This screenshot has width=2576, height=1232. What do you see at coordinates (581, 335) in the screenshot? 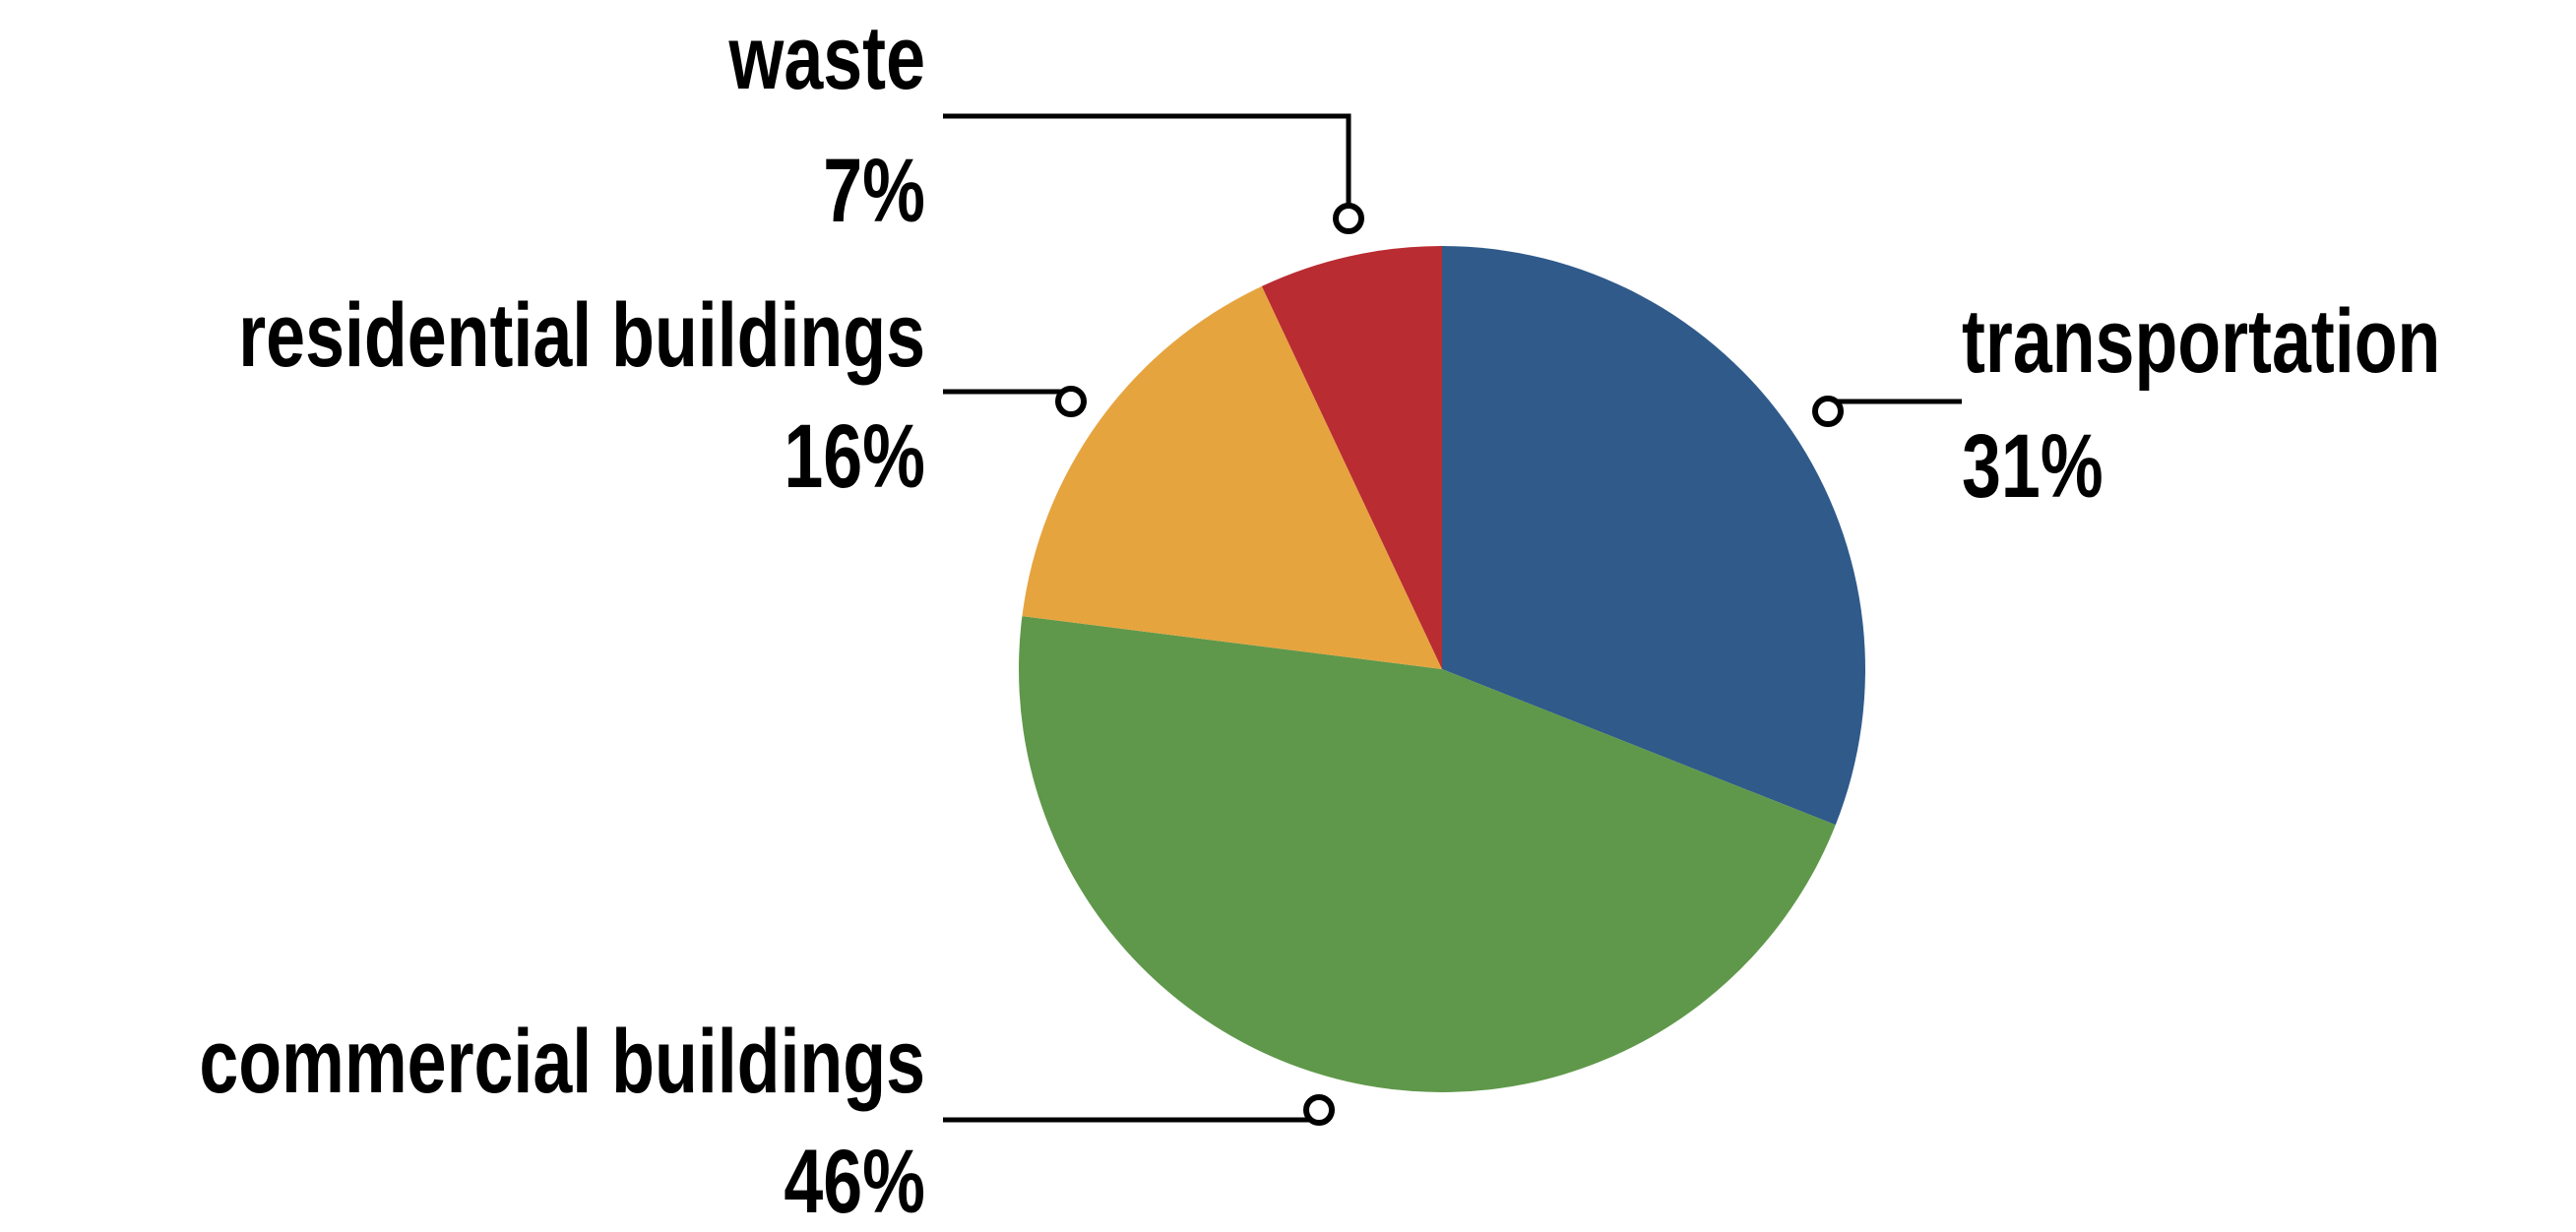
I see `slice-label-residential-buildings: residential buildings` at bounding box center [581, 335].